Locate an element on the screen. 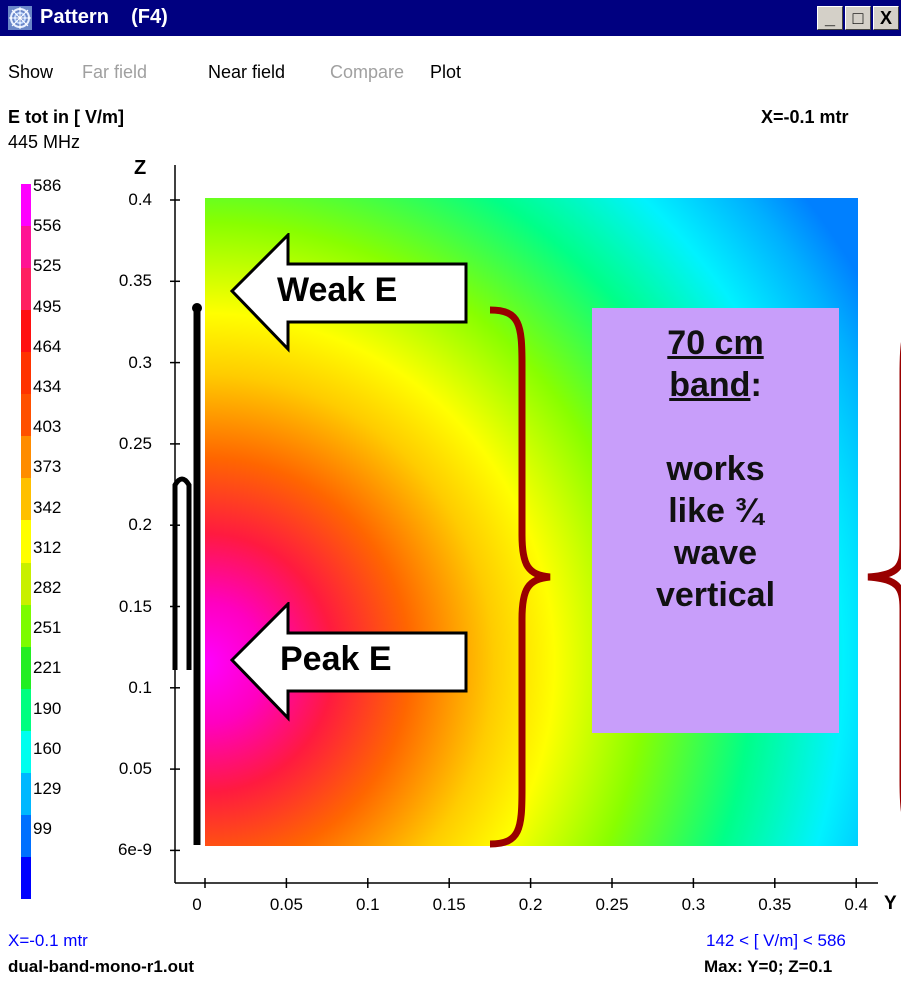  menu-compare: Compare is located at coordinates (367, 72).